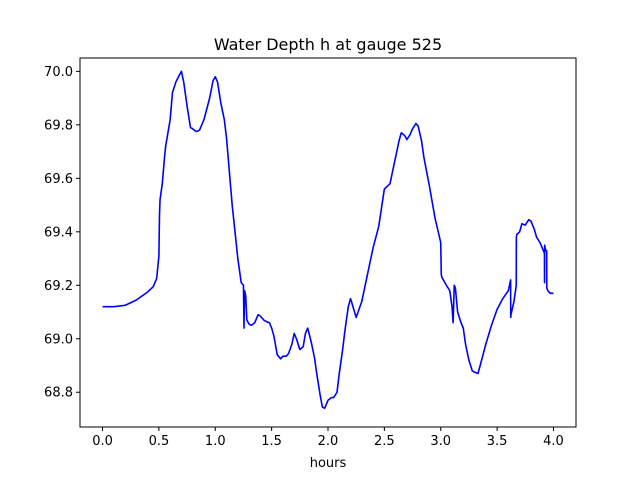 This screenshot has width=640, height=480. What do you see at coordinates (58, 179) in the screenshot?
I see `y-tick-label: 69.6` at bounding box center [58, 179].